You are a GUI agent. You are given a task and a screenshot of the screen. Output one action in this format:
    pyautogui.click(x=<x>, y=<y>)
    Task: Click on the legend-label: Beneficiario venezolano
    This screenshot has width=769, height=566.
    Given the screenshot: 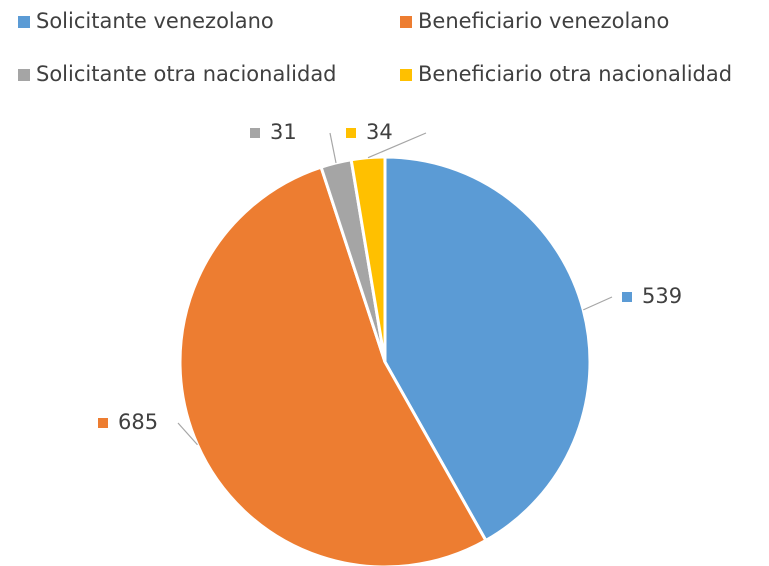 What is the action you would take?
    pyautogui.click(x=543, y=21)
    